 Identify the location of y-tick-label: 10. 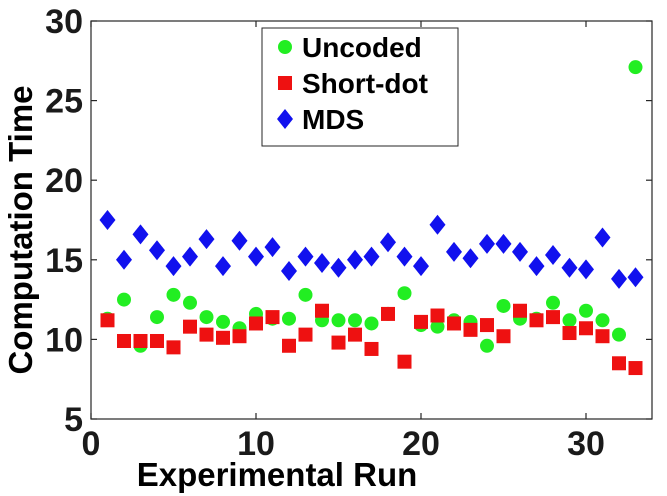
(64, 340).